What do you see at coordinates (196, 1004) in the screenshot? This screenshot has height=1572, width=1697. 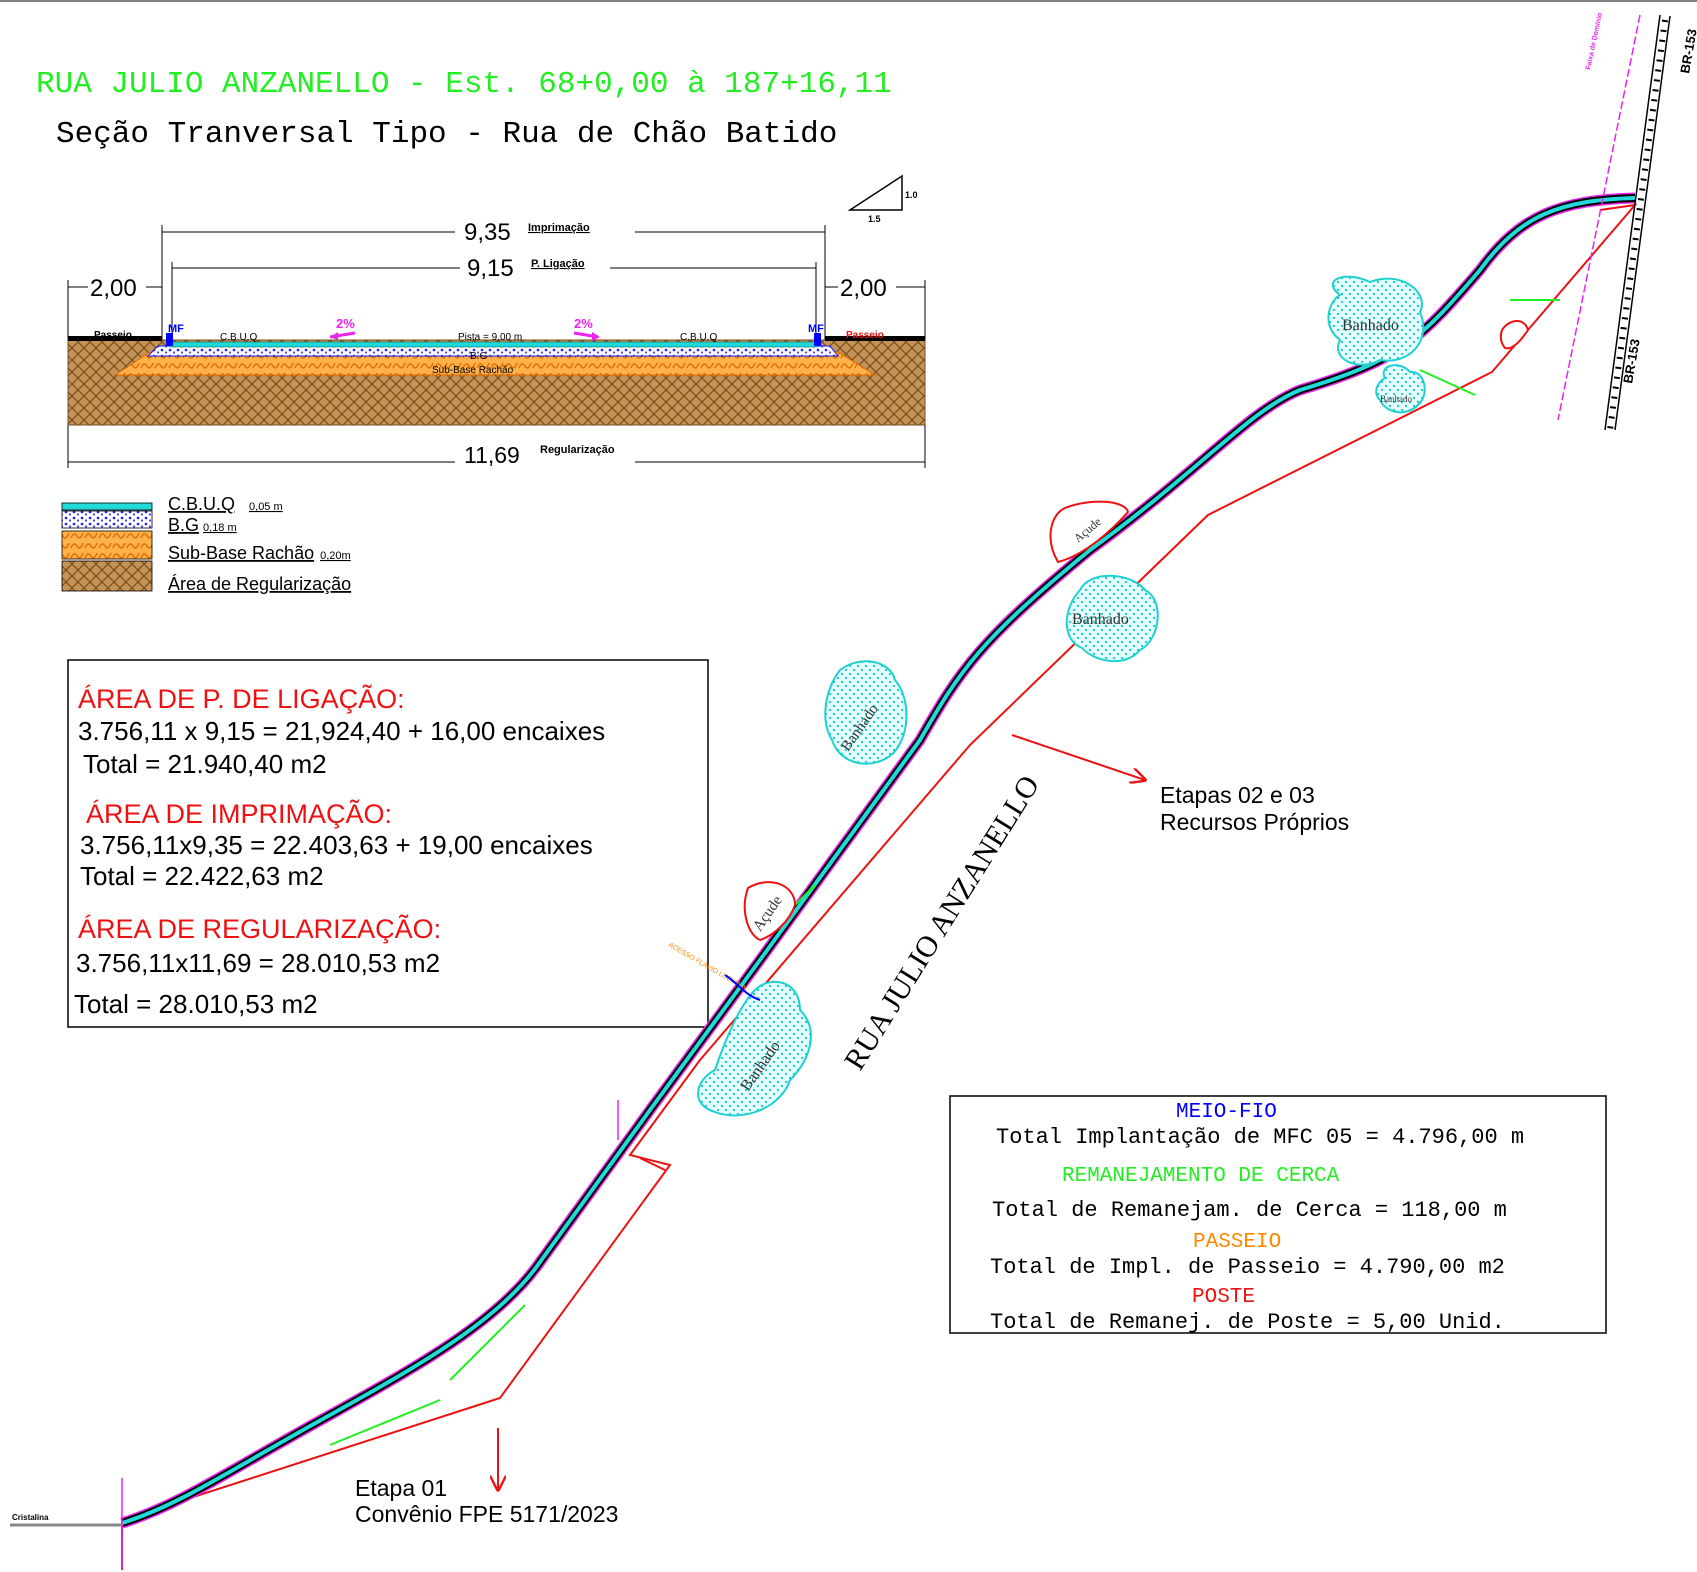 I see `area-regularizacao-total: Total = 28.010,53 m2` at bounding box center [196, 1004].